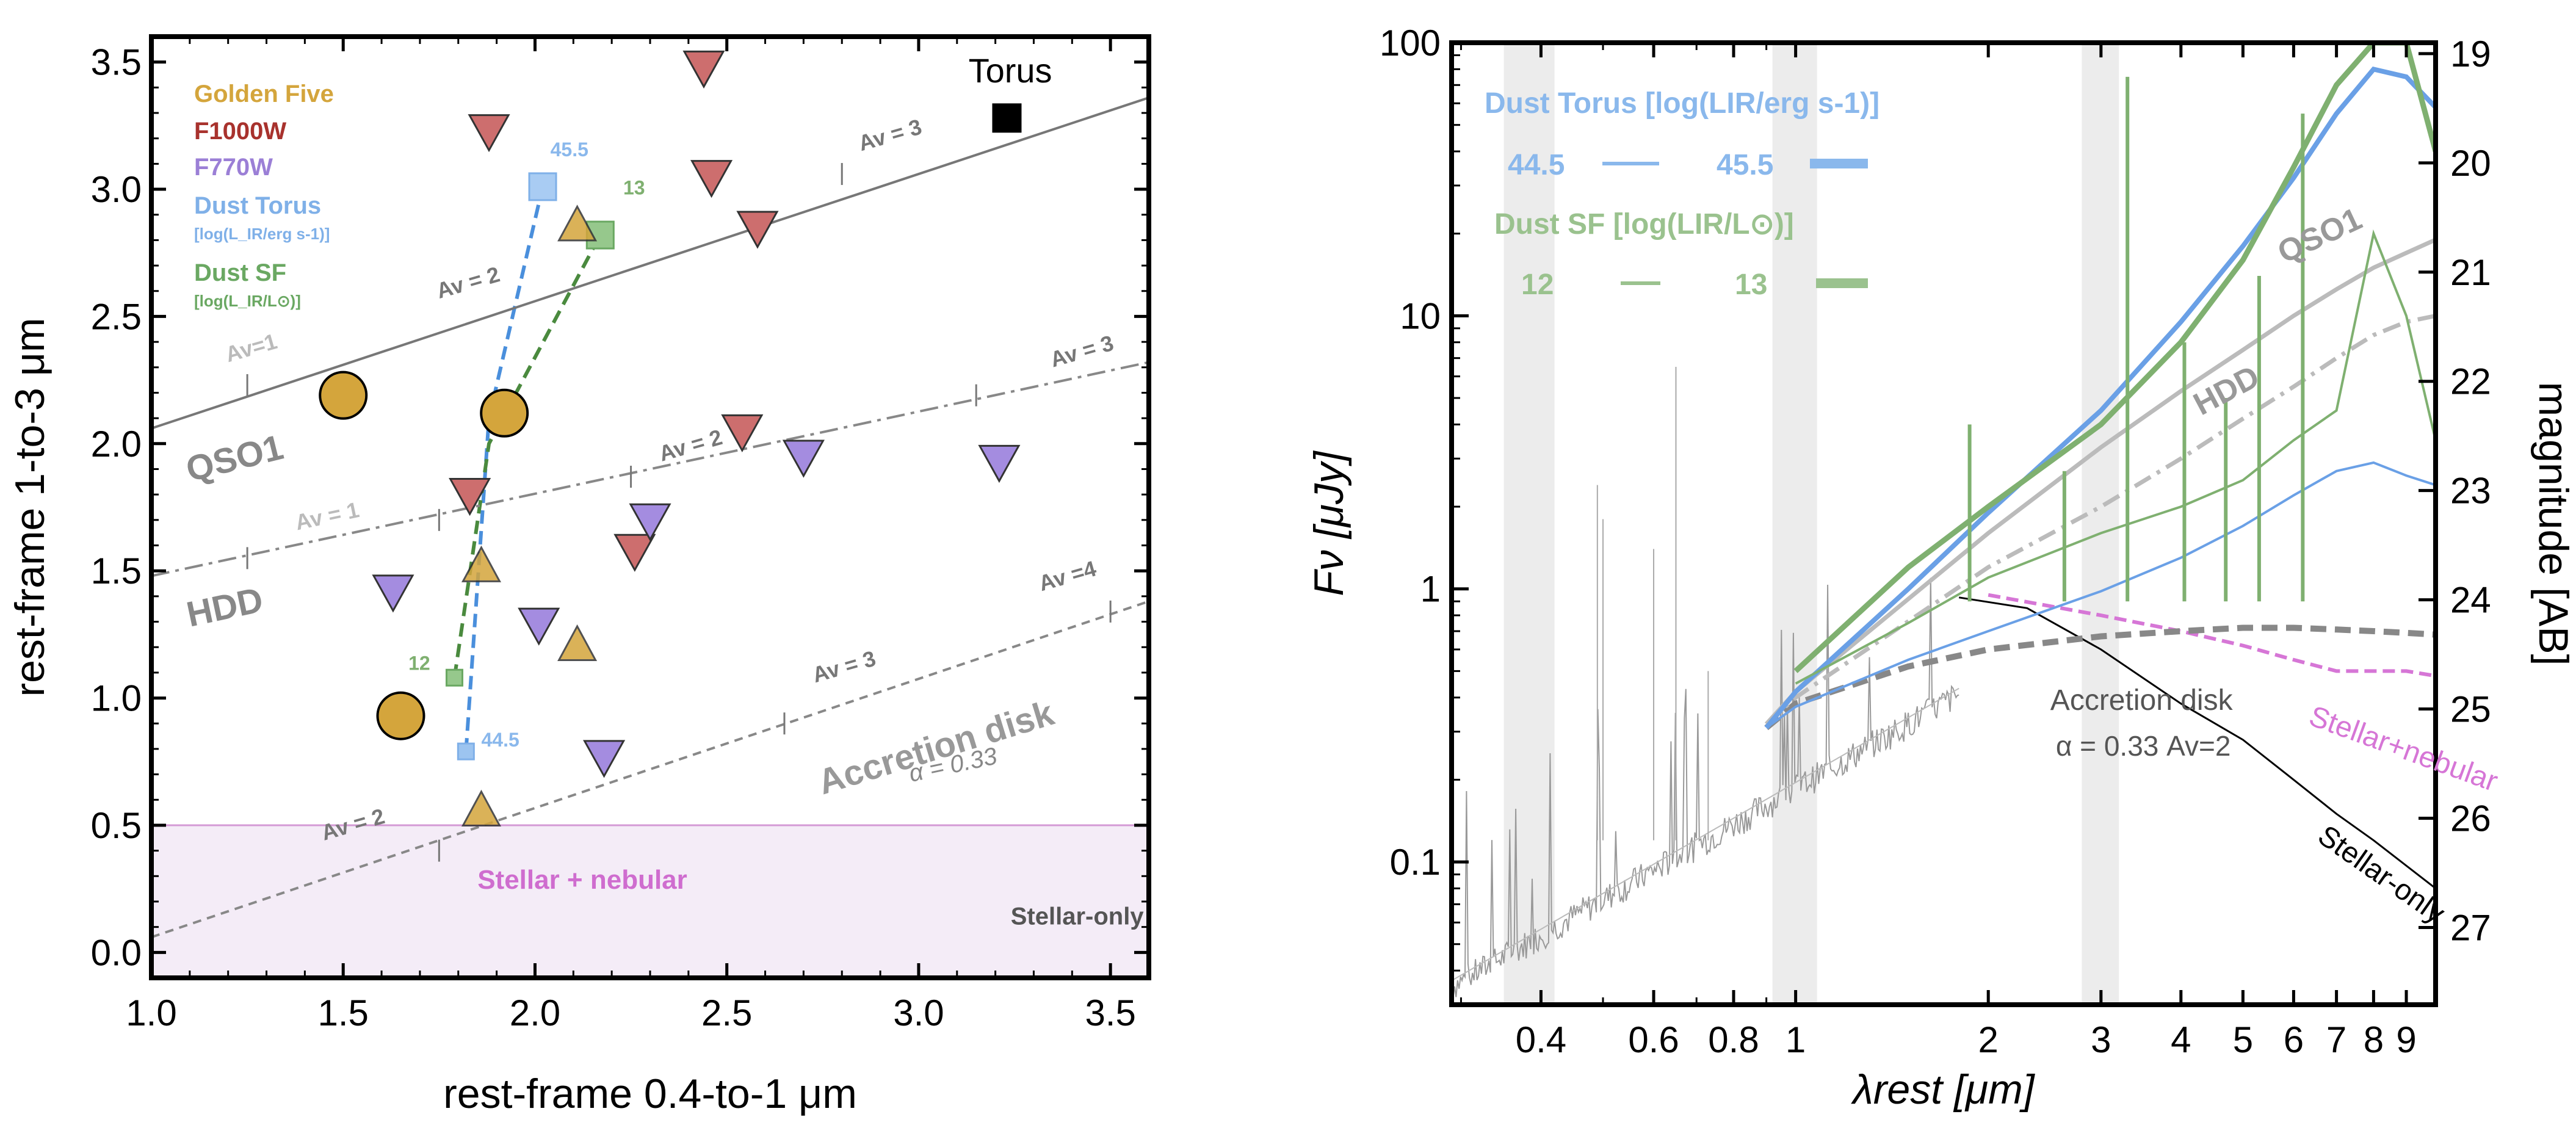  Describe the element at coordinates (2101, 1039) in the screenshot. I see `right-x-tick-label: 3` at that location.